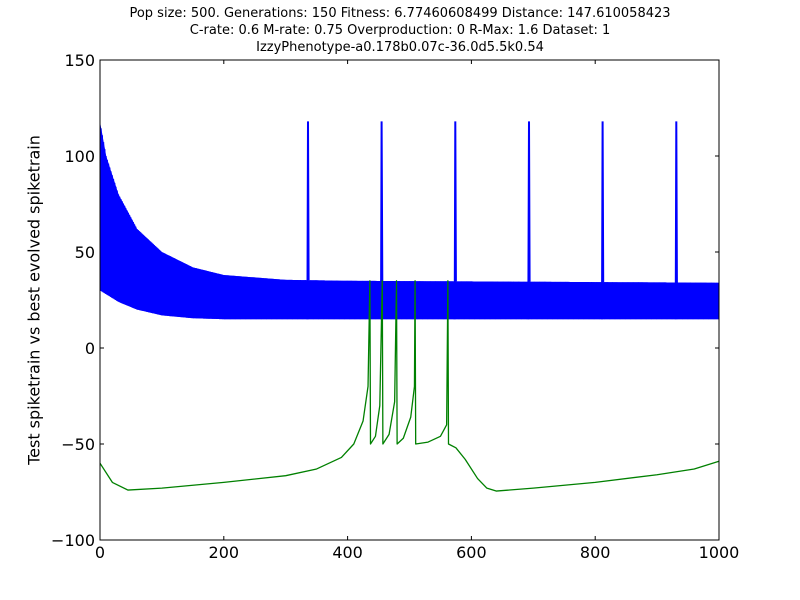 The height and width of the screenshot is (600, 800). Describe the element at coordinates (471, 552) in the screenshot. I see `x-tick-label: 600` at that location.